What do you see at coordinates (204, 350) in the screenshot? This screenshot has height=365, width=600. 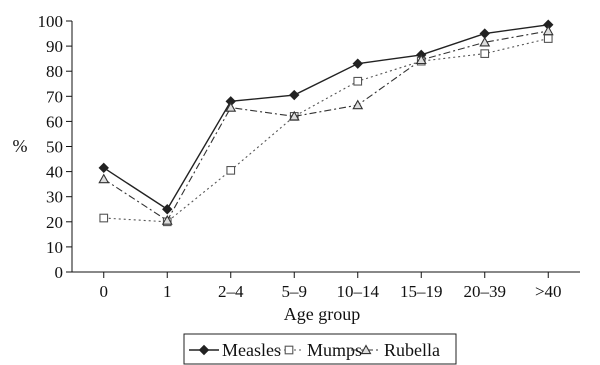 I see `legend-marker-measles` at bounding box center [204, 350].